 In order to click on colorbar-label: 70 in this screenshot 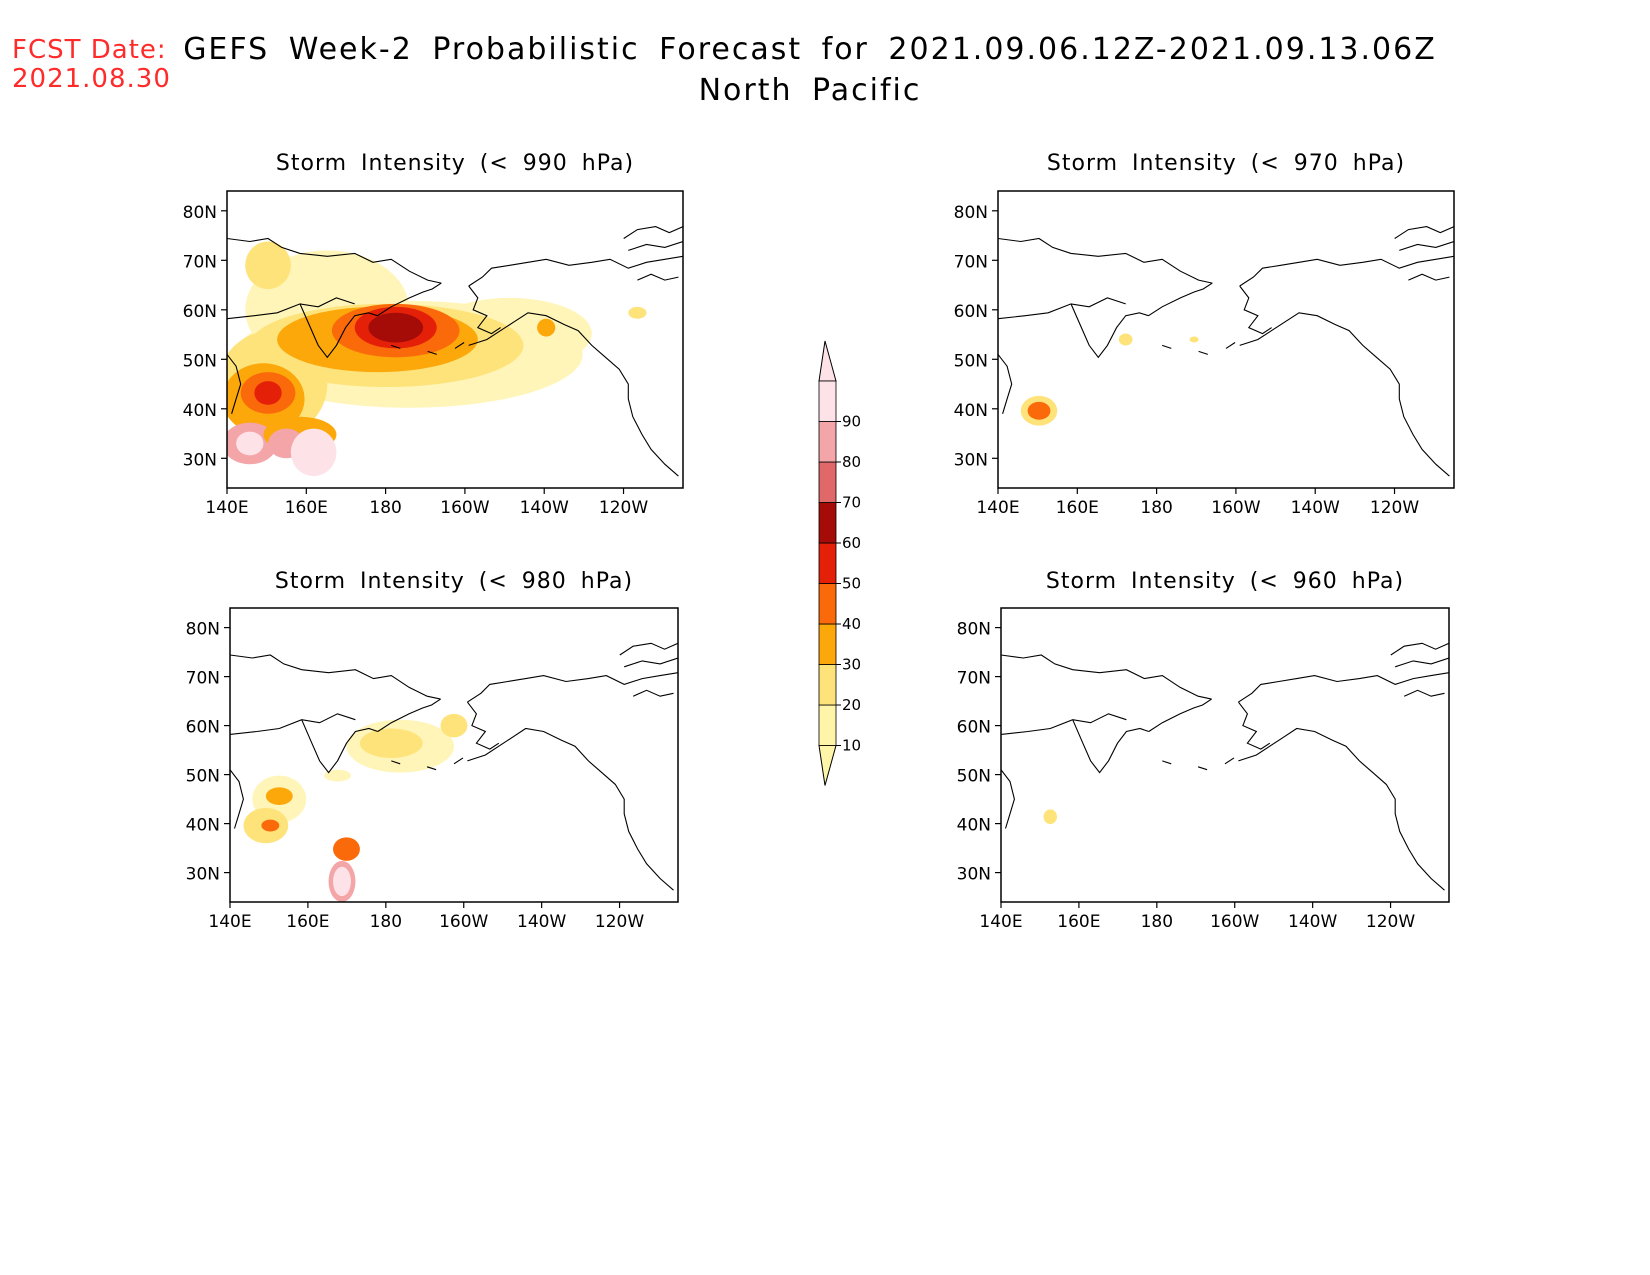, I will do `click(851, 503)`.